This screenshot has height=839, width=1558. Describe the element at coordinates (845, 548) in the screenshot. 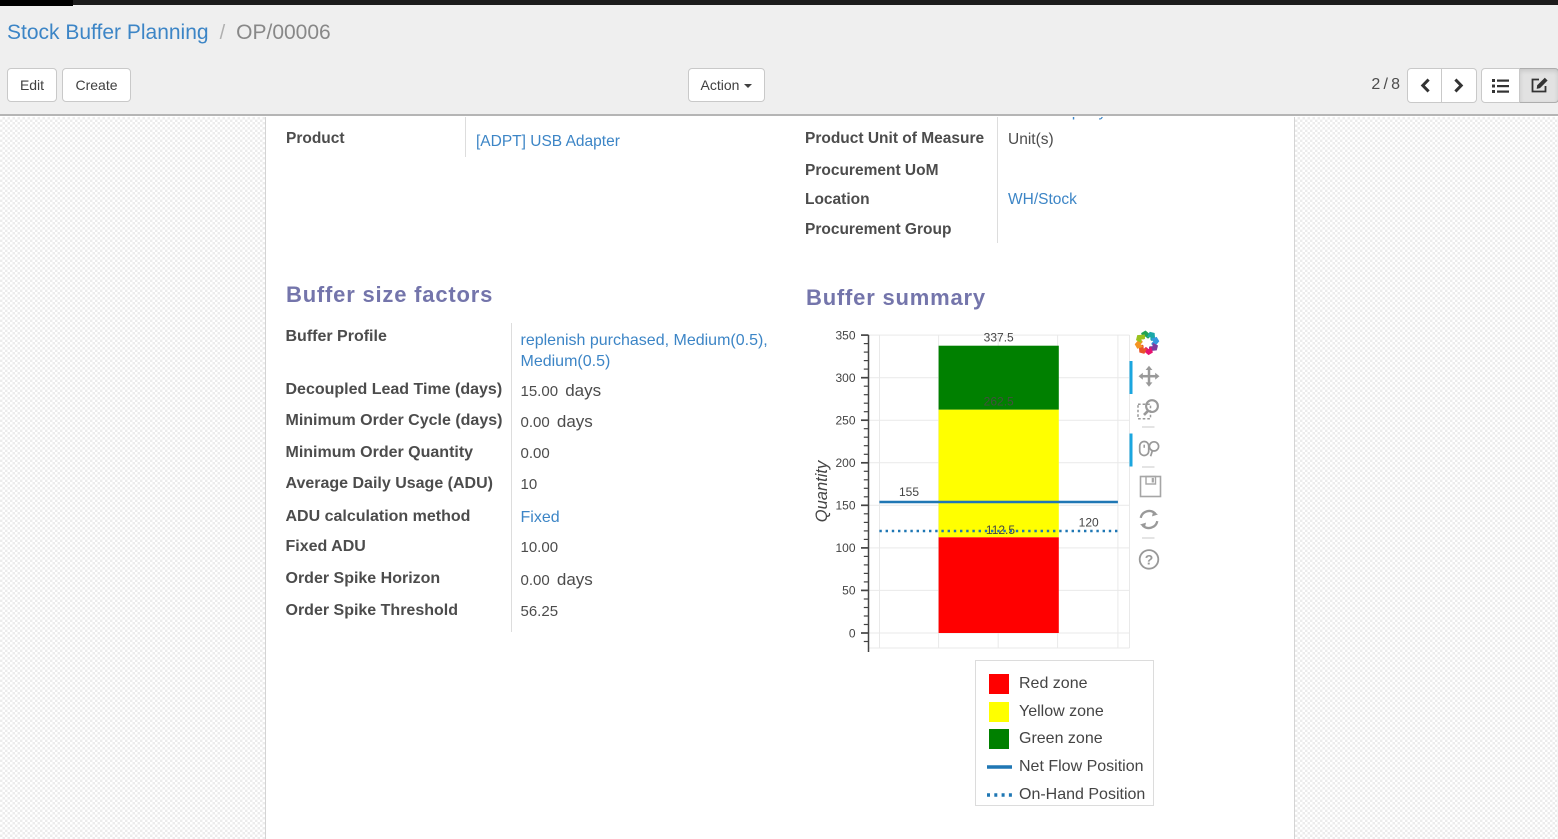

I see `svg-text: 100` at that location.